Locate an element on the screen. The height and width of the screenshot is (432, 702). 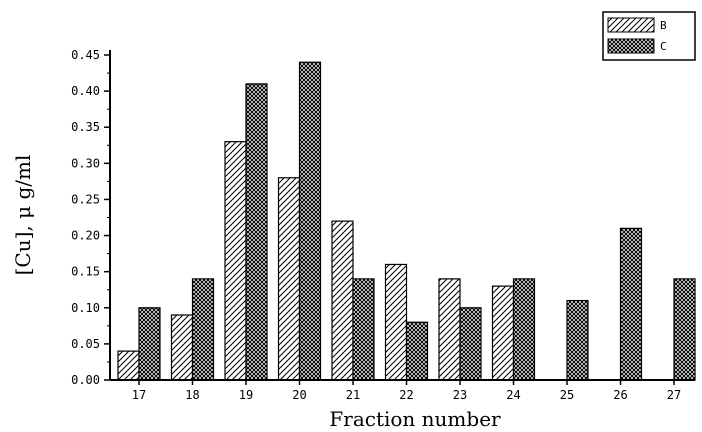
legend-swatch-b is located at coordinates (631, 25).